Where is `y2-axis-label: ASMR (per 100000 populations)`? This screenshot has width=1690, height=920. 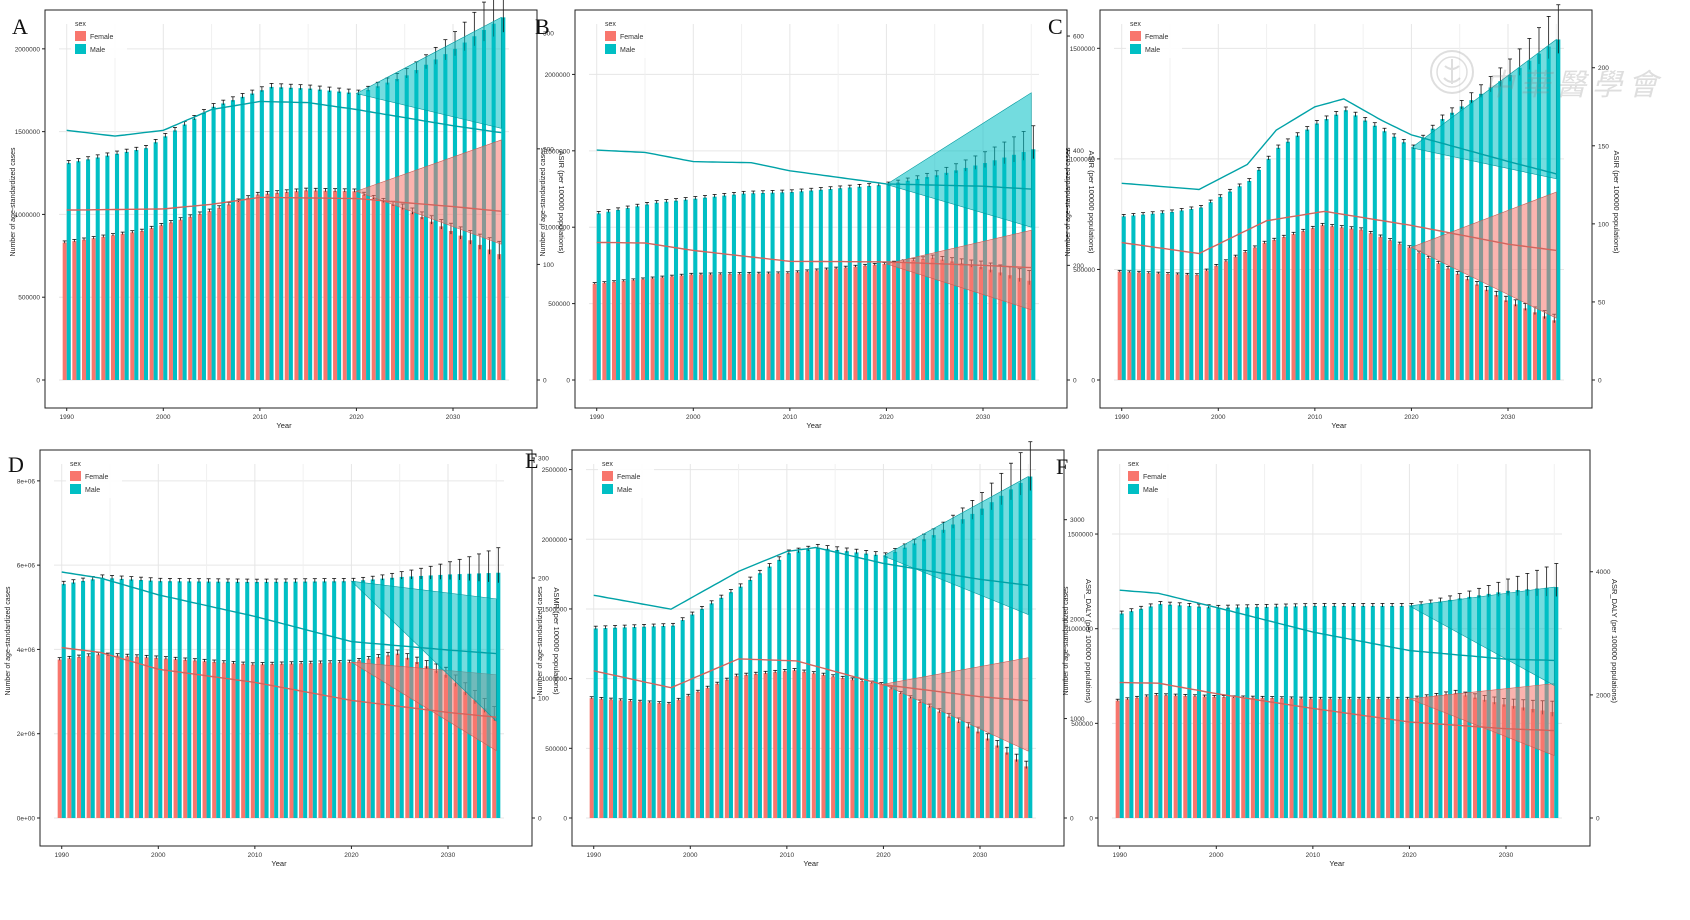 y2-axis-label: ASMR (per 100000 populations) is located at coordinates (556, 641).